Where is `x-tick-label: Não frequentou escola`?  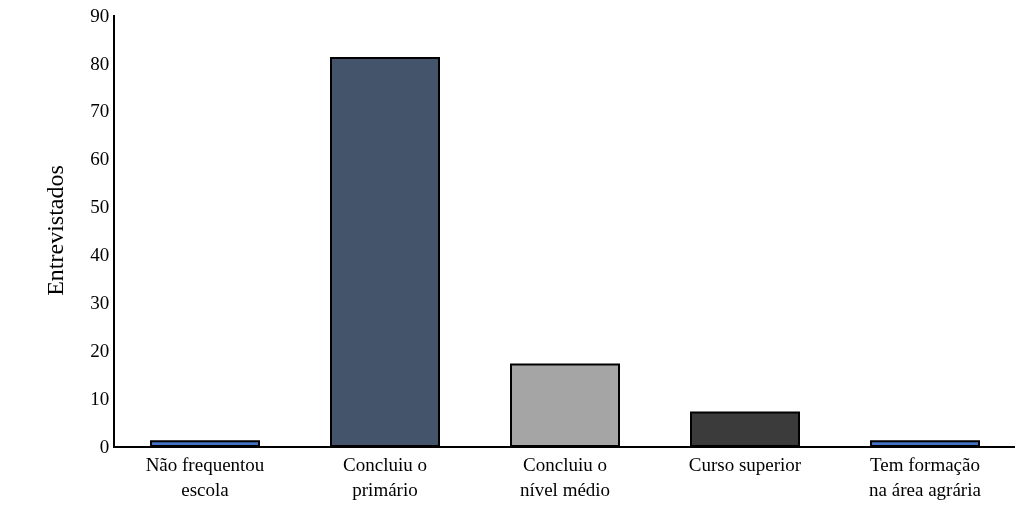 x-tick-label: Não frequentou escola is located at coordinates (205, 476).